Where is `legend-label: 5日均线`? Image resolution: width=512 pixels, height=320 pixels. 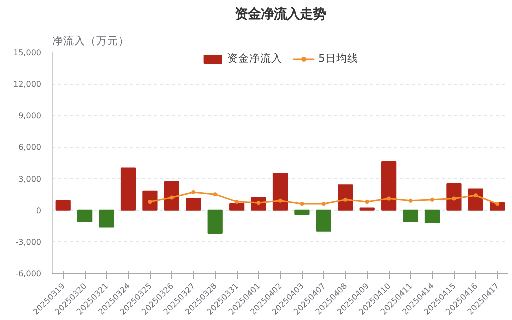
legend-label: 5日均线 is located at coordinates (338, 59).